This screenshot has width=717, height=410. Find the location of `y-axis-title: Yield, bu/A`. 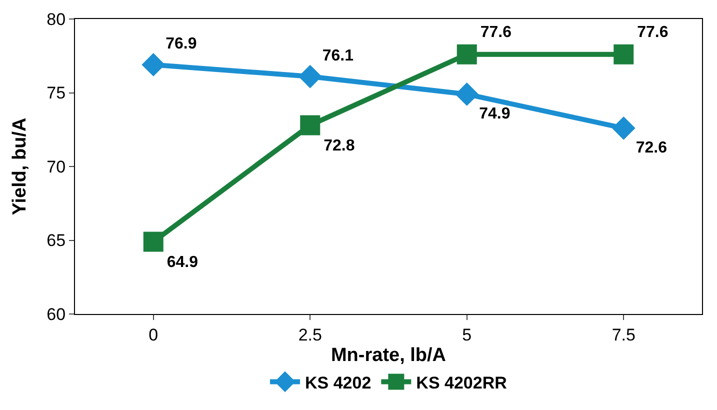

y-axis-title: Yield, bu/A is located at coordinates (20, 166).